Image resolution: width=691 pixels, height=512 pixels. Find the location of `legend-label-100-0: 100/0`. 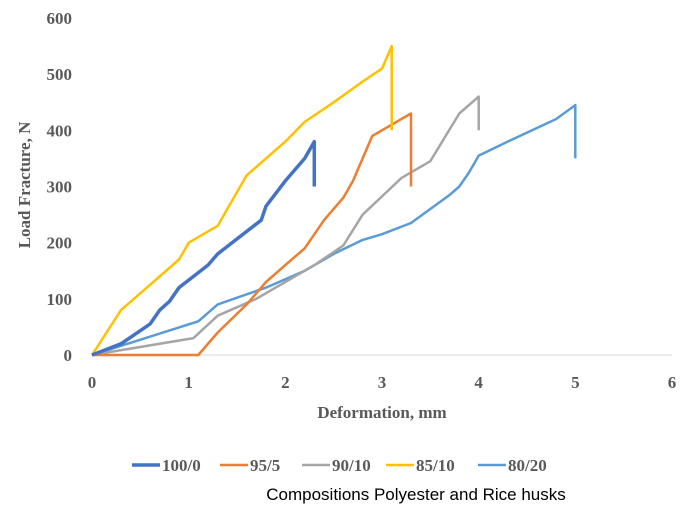

legend-label-100-0: 100/0 is located at coordinates (181, 465).